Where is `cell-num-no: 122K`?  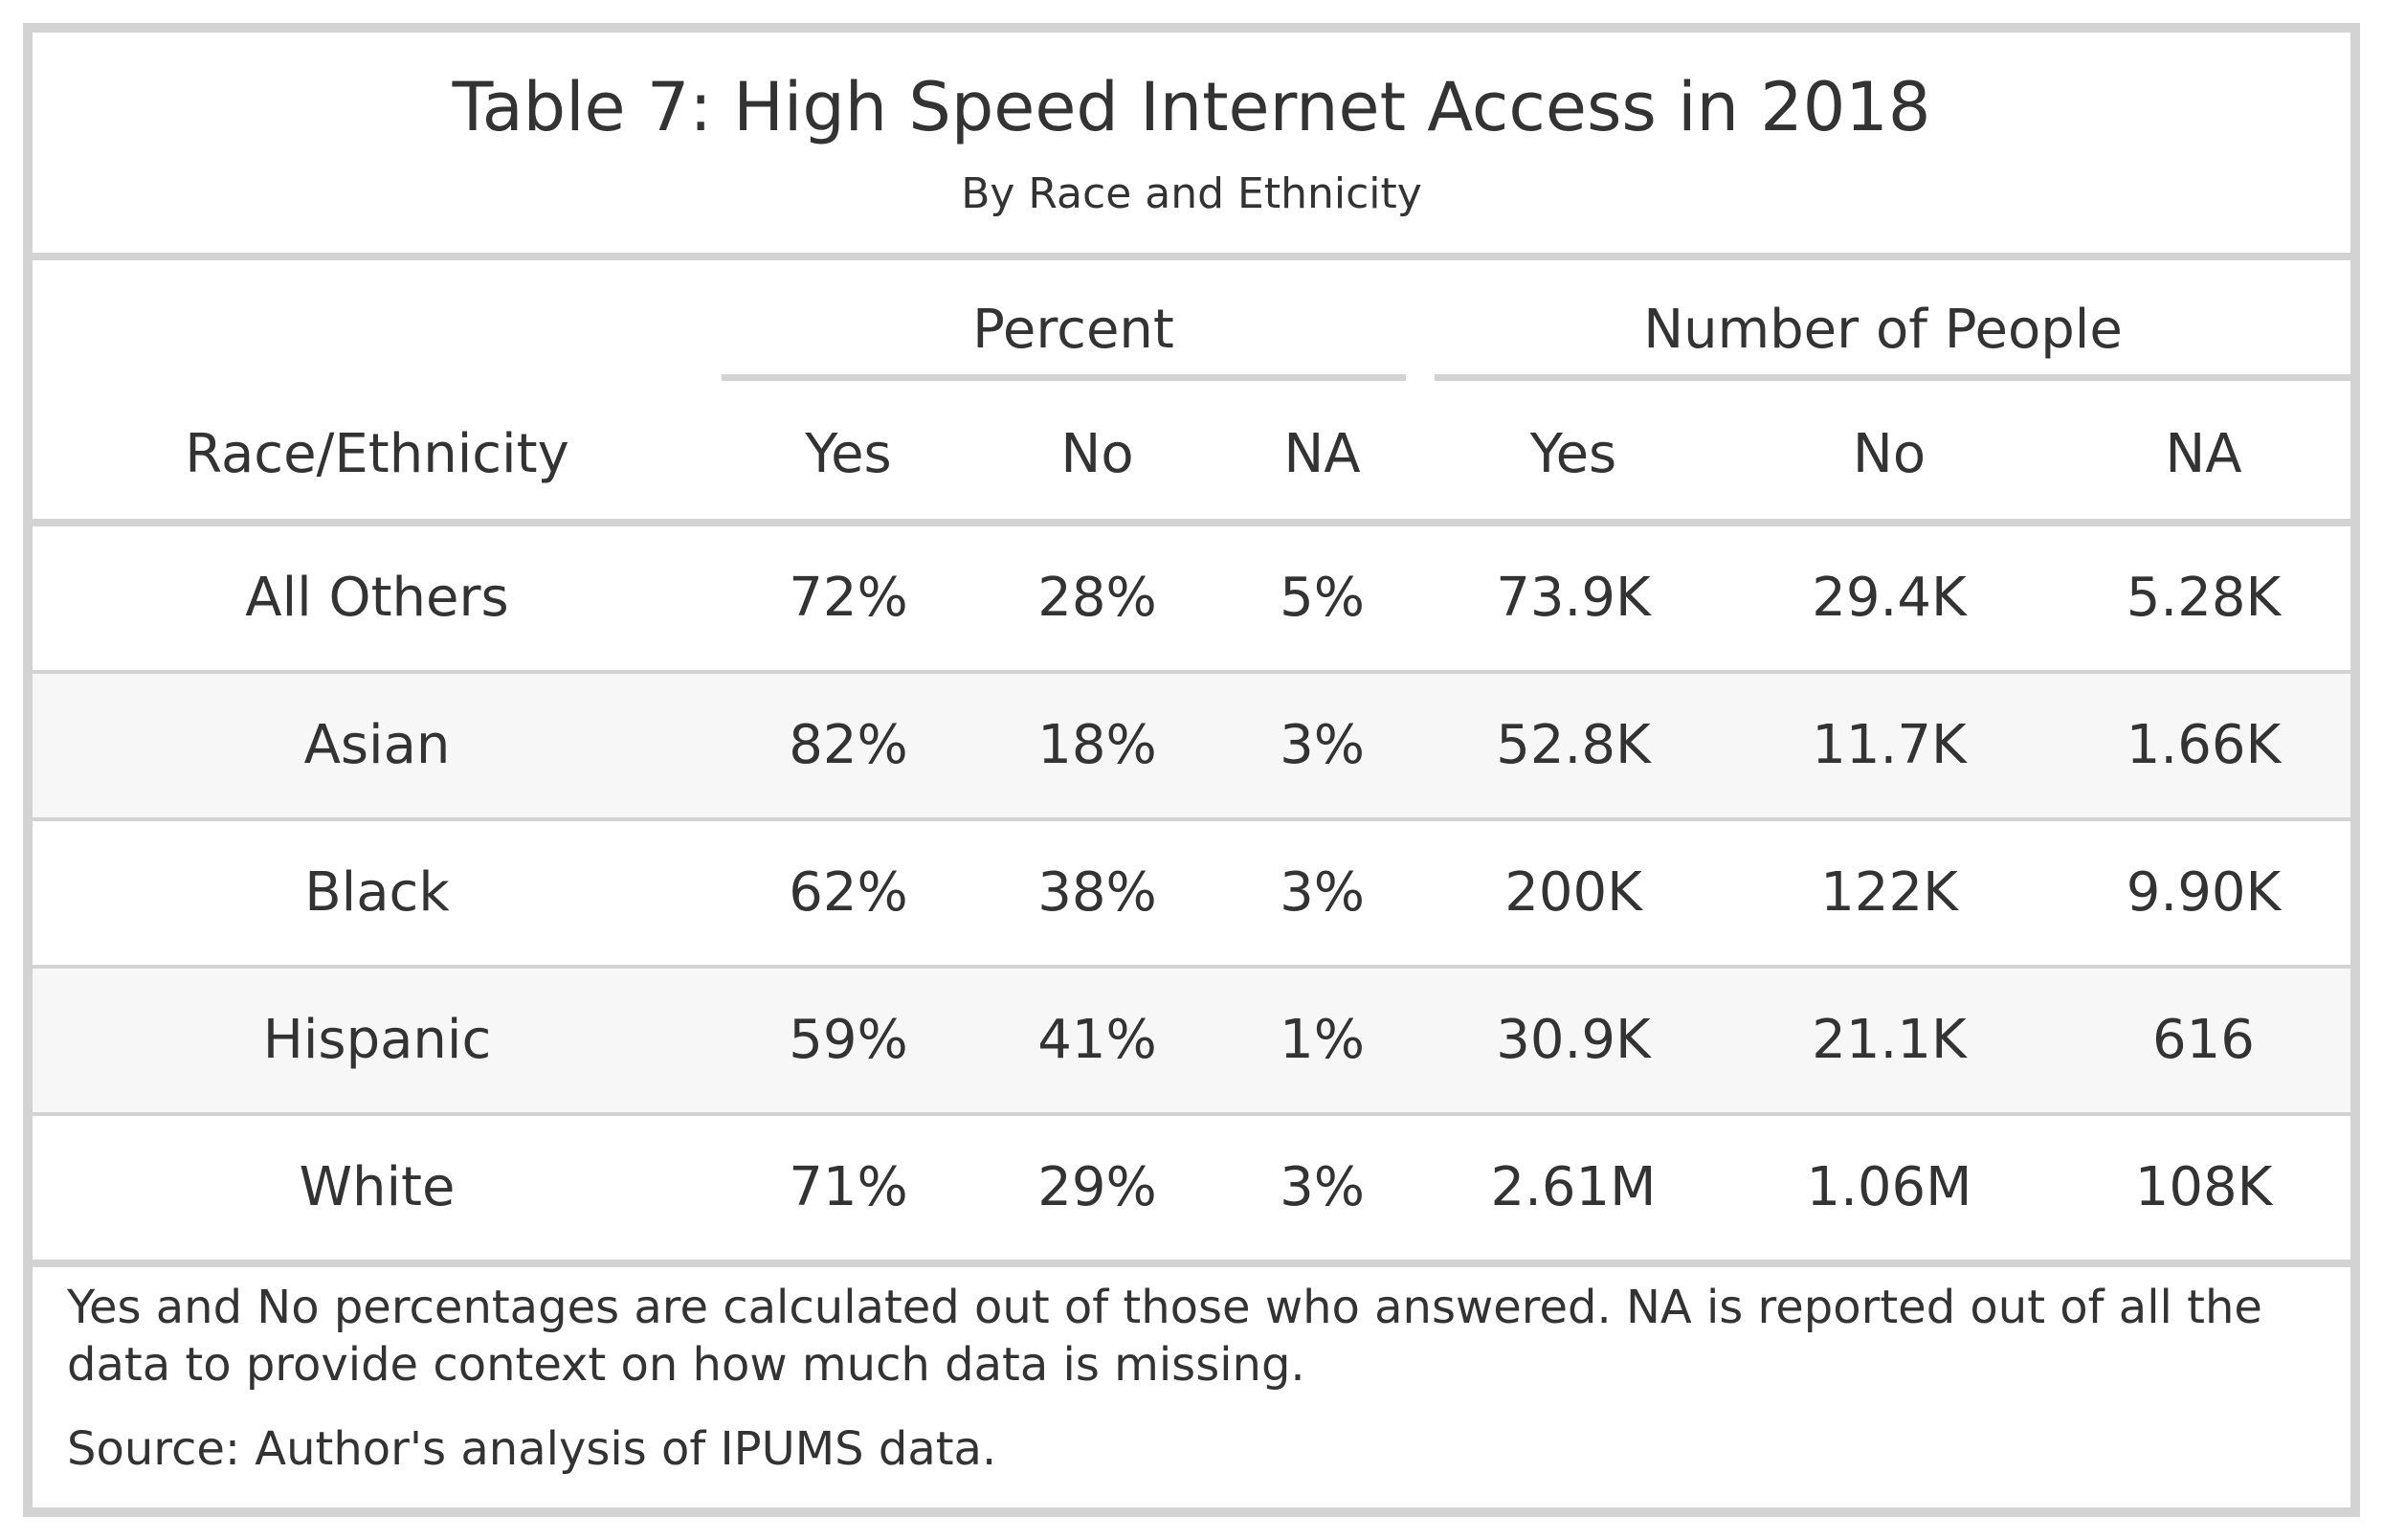 cell-num-no: 122K is located at coordinates (1889, 892).